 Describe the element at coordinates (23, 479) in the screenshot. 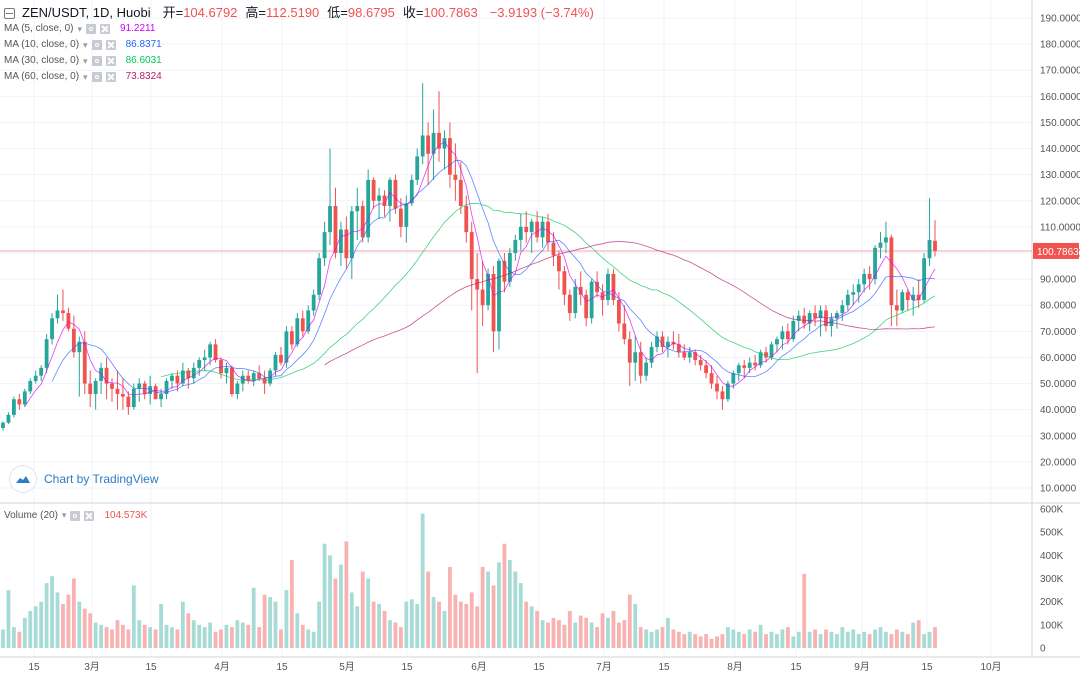

I see `cloud-logo-icon` at that location.